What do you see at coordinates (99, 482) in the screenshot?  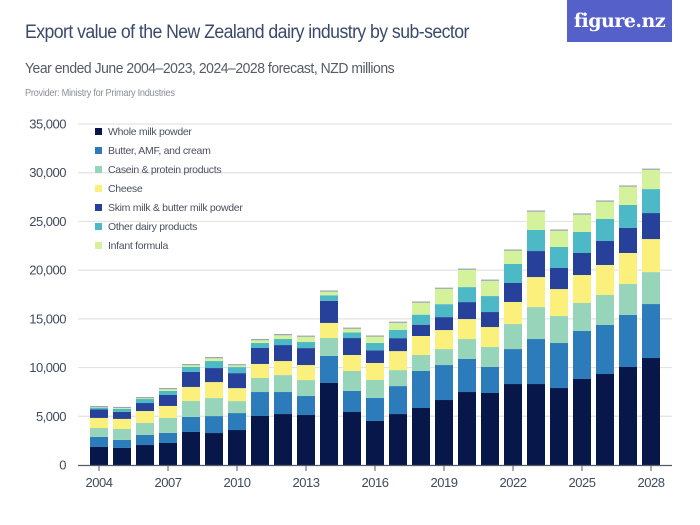 I see `x-tick-label: 2004` at bounding box center [99, 482].